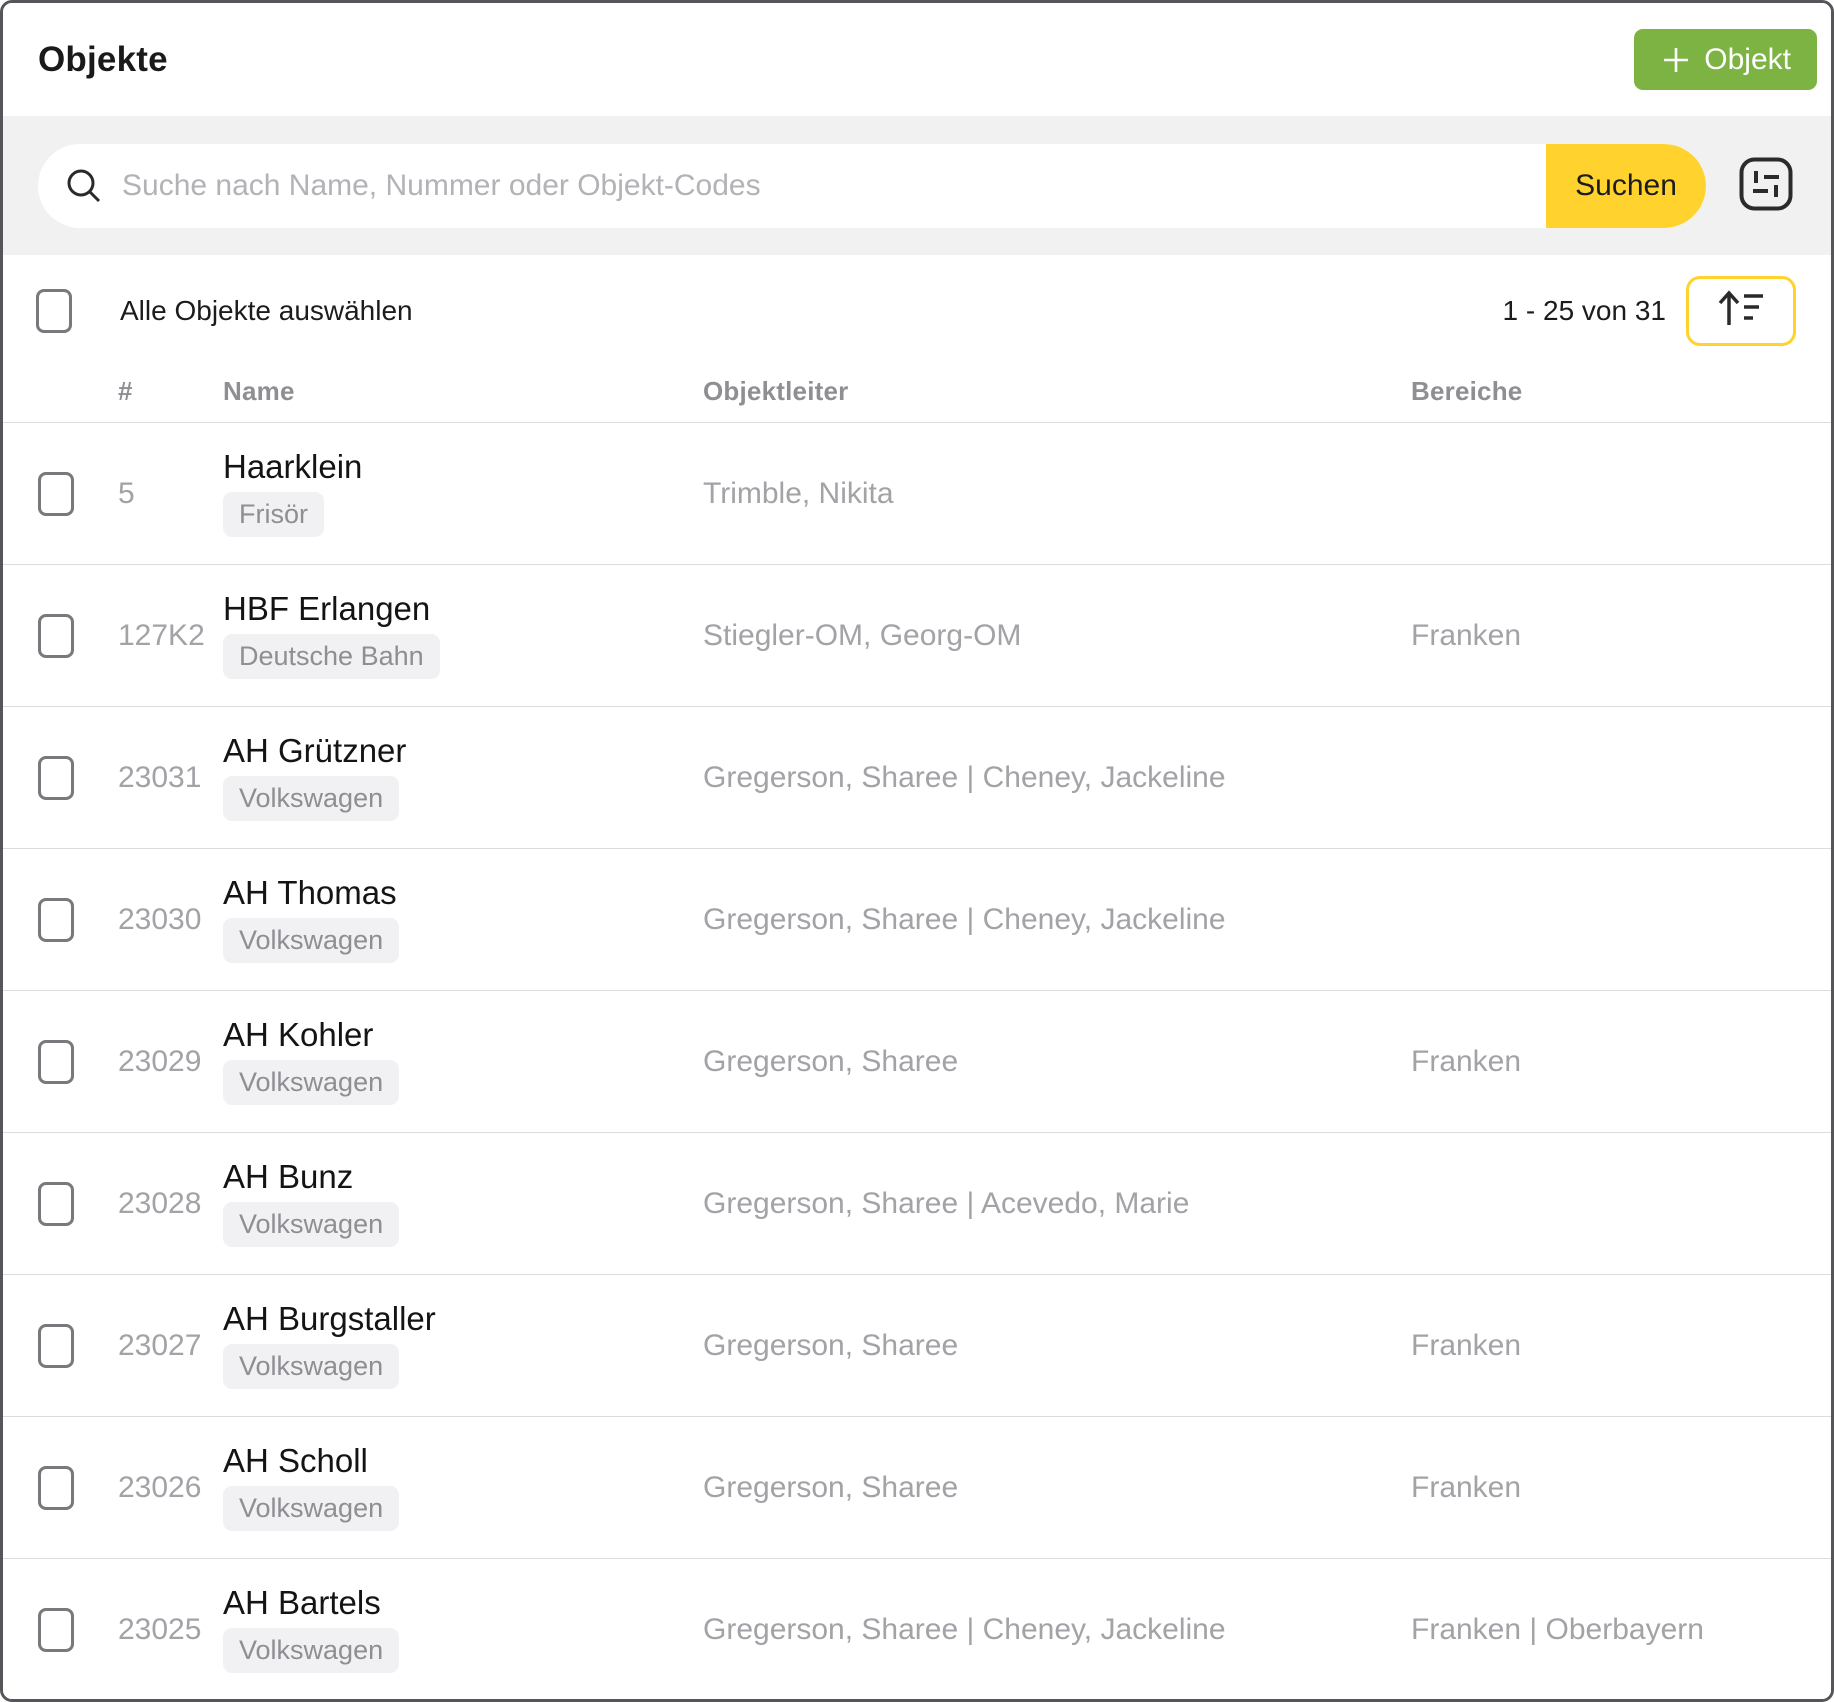 The image size is (1834, 1702). I want to click on object-name: AH Burgstaller, so click(329, 1319).